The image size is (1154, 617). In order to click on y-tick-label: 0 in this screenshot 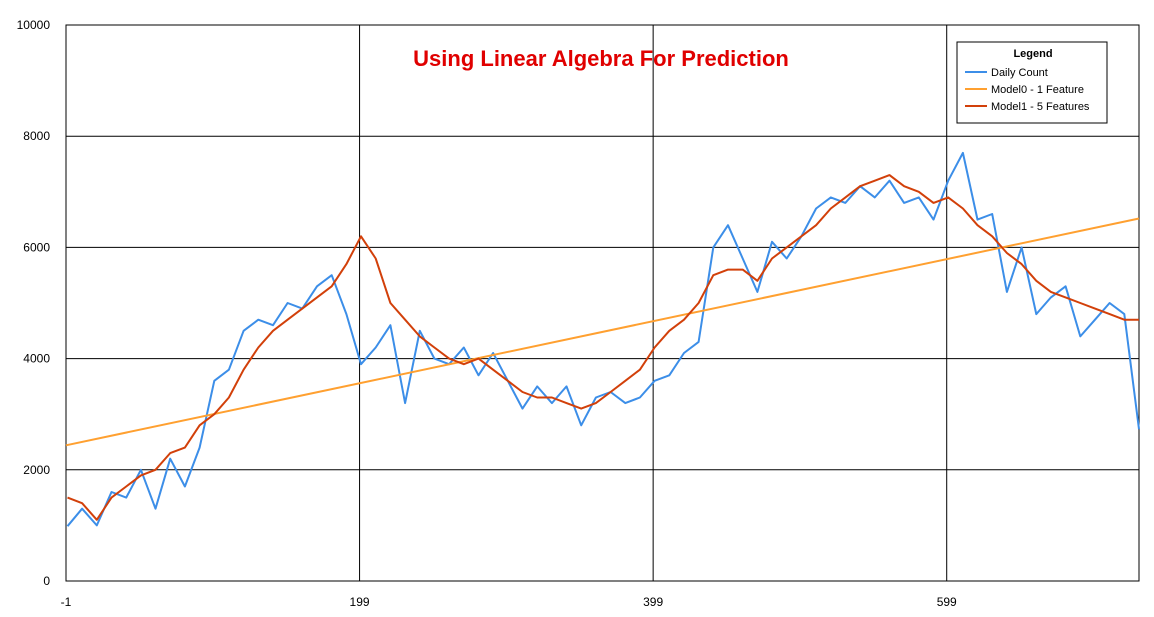, I will do `click(46, 581)`.